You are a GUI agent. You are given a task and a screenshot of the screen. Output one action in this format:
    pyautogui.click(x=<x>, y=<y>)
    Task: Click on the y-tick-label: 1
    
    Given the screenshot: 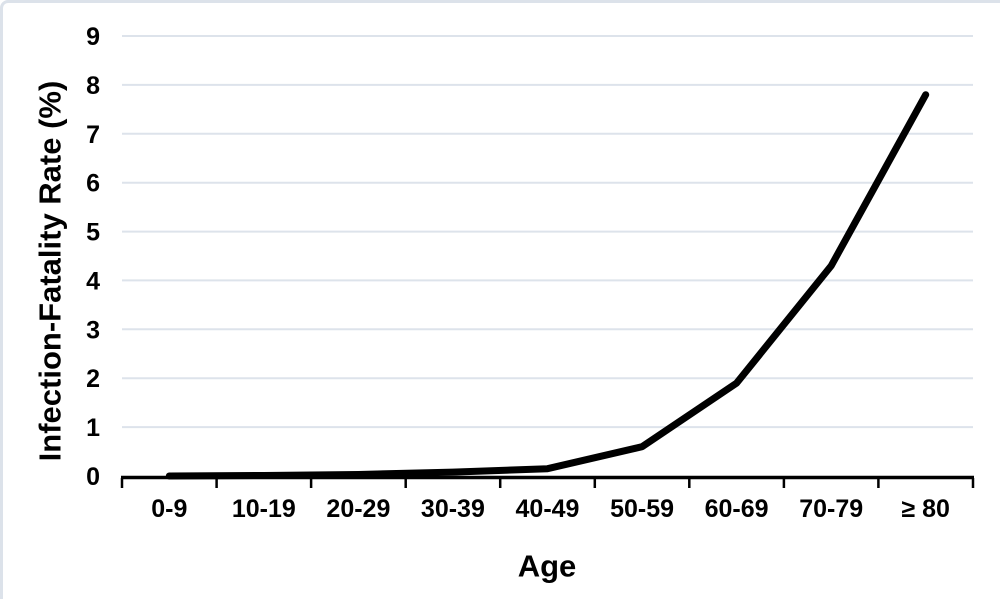 What is the action you would take?
    pyautogui.click(x=93, y=428)
    